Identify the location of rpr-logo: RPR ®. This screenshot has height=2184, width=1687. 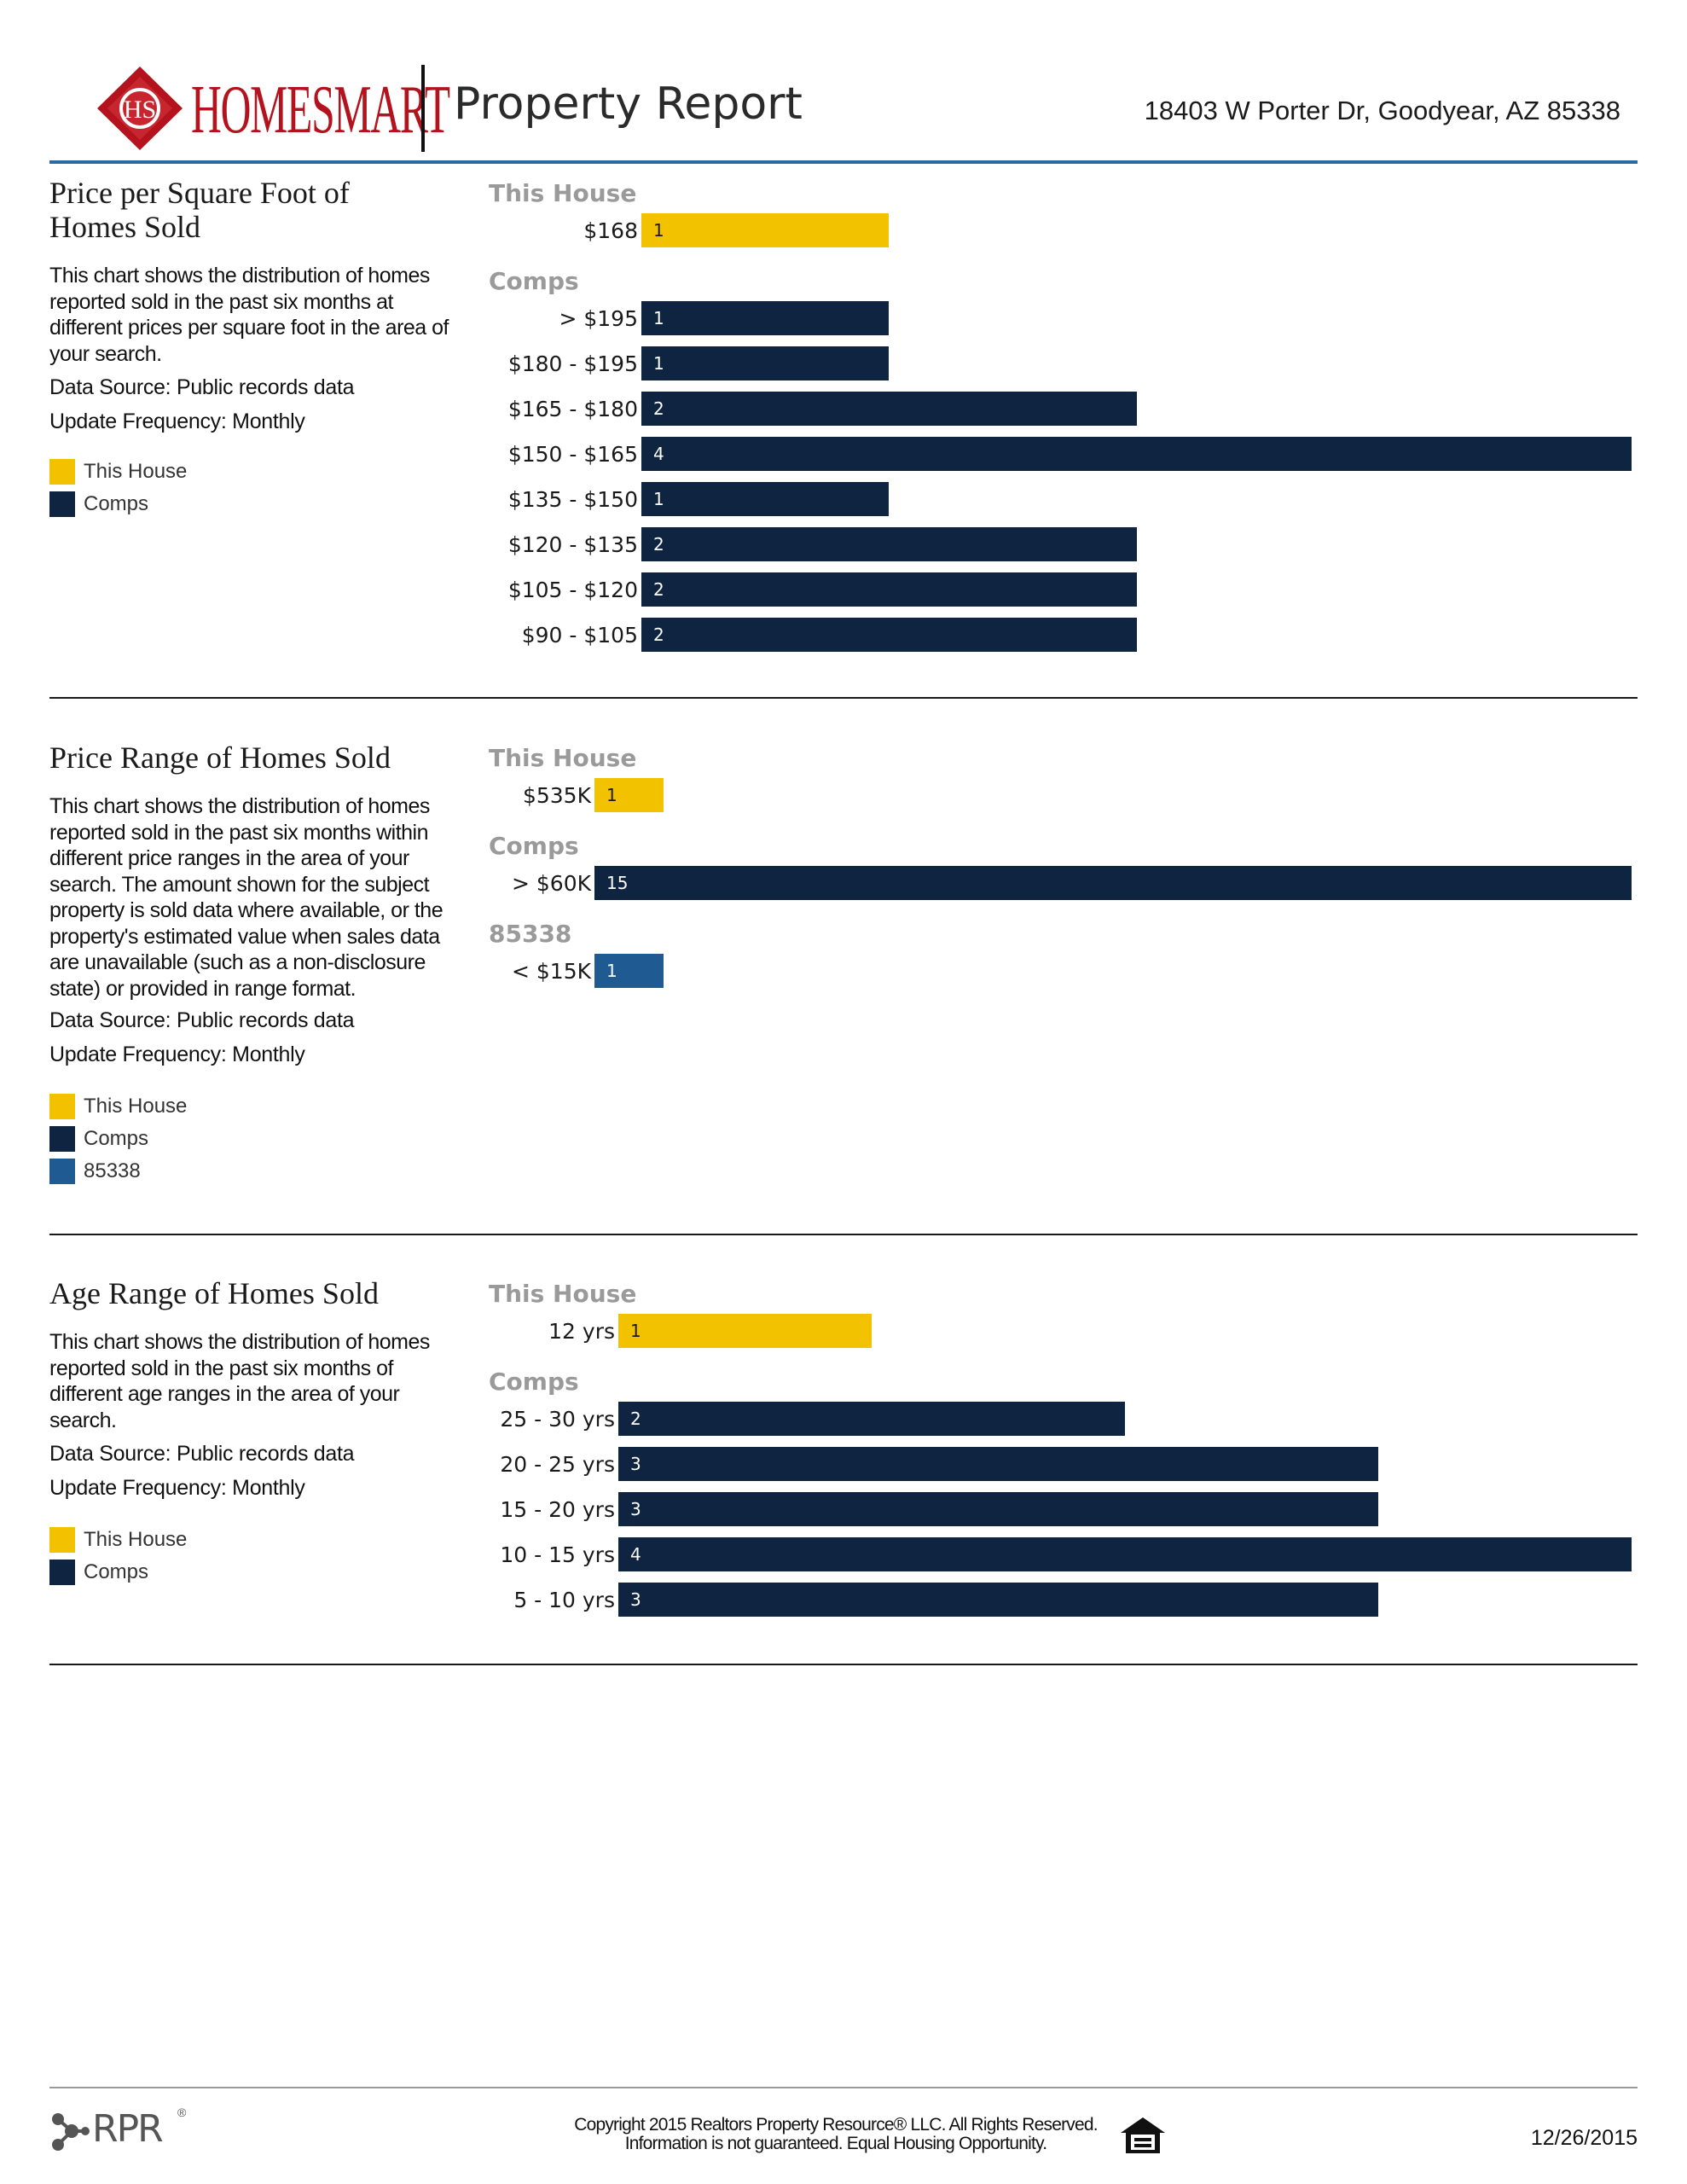
(122, 2132).